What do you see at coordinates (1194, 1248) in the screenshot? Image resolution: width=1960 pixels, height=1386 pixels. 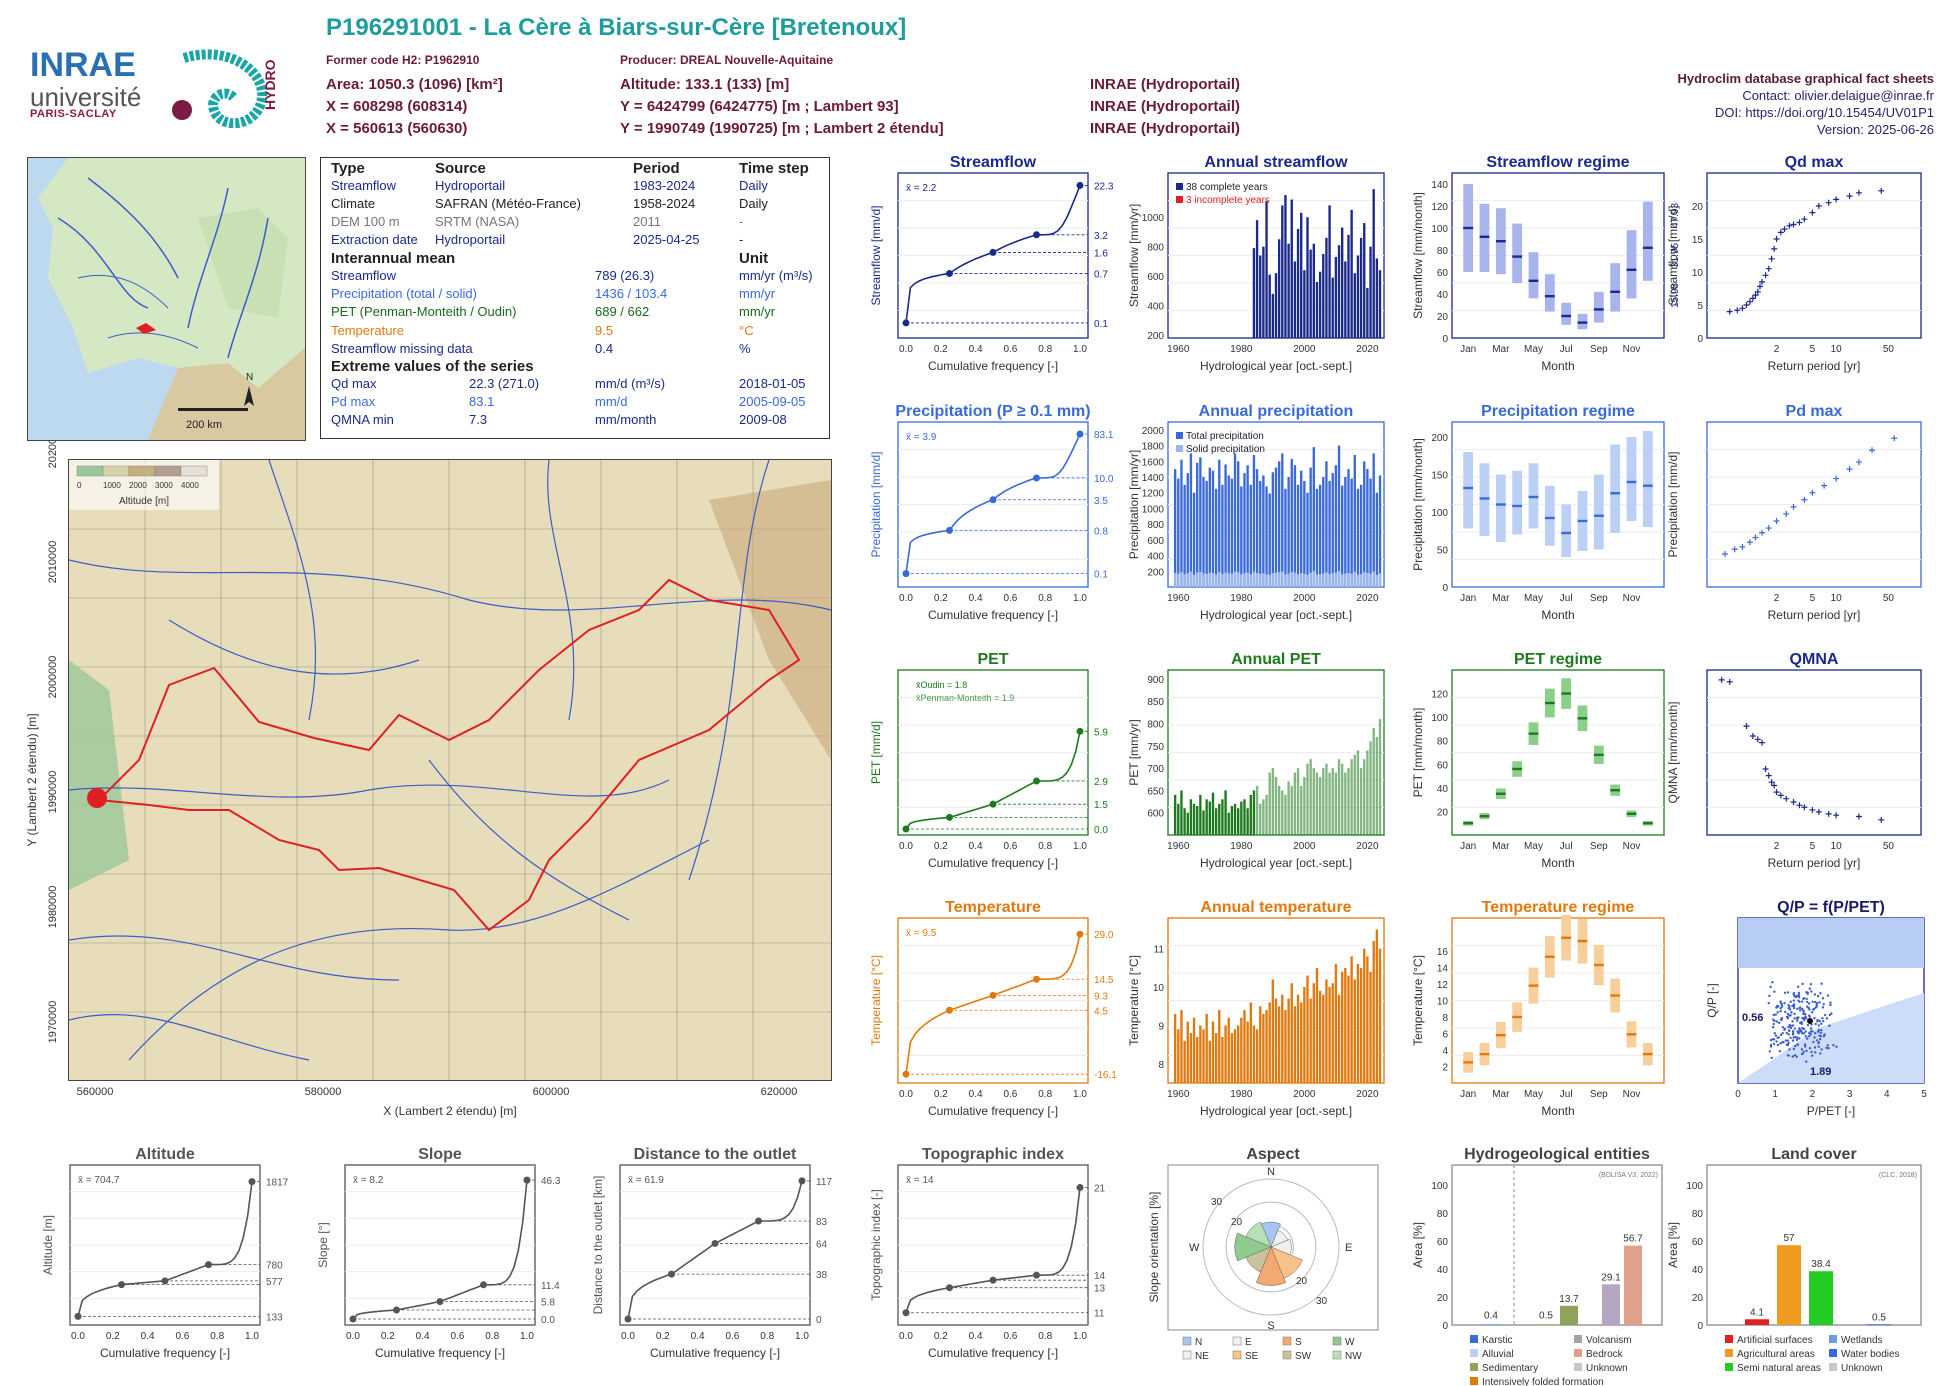 I see `rose-label-w: W` at bounding box center [1194, 1248].